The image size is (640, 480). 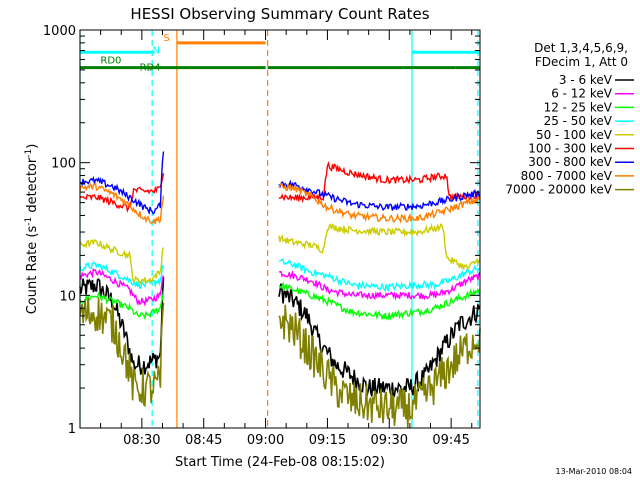 What do you see at coordinates (570, 162) in the screenshot?
I see `legend-label: 300 - 800 keV` at bounding box center [570, 162].